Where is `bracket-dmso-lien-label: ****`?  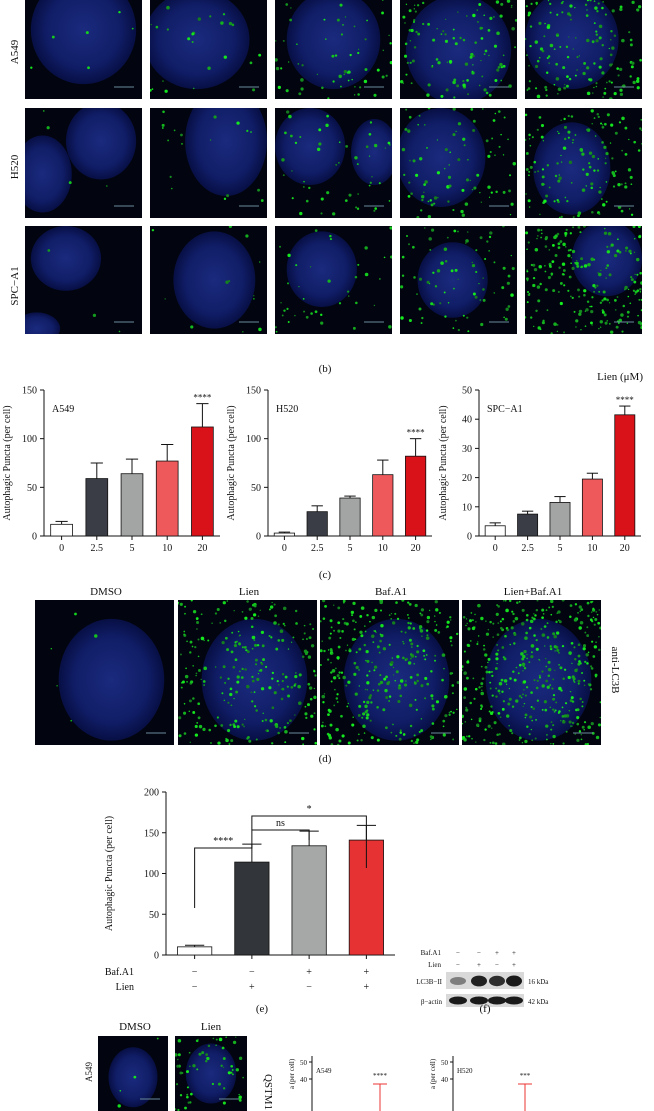
bracket-dmso-lien-label: **** is located at coordinates (223, 841).